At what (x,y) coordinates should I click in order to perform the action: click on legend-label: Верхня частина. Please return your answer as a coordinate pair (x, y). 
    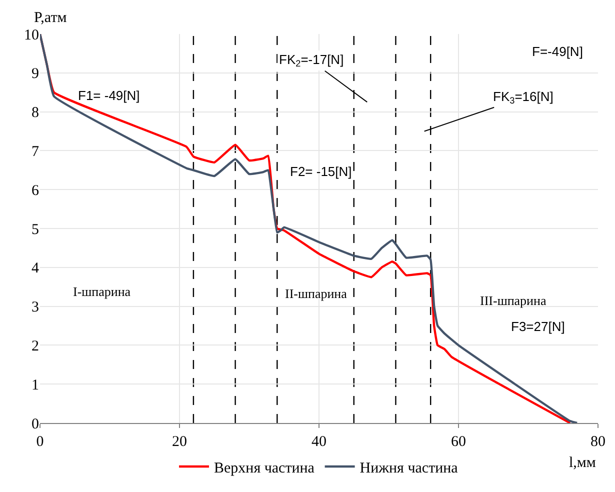
    Looking at the image, I should click on (264, 468).